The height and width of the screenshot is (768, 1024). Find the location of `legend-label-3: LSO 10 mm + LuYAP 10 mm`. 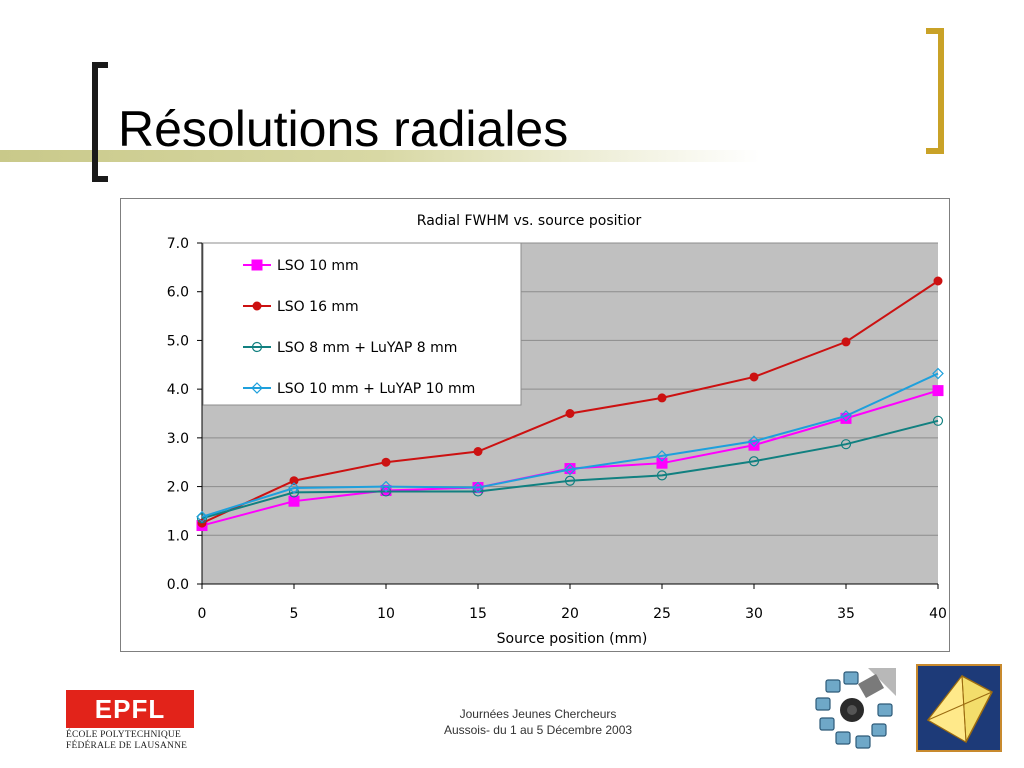

legend-label-3: LSO 10 mm + LuYAP 10 mm is located at coordinates (376, 389).